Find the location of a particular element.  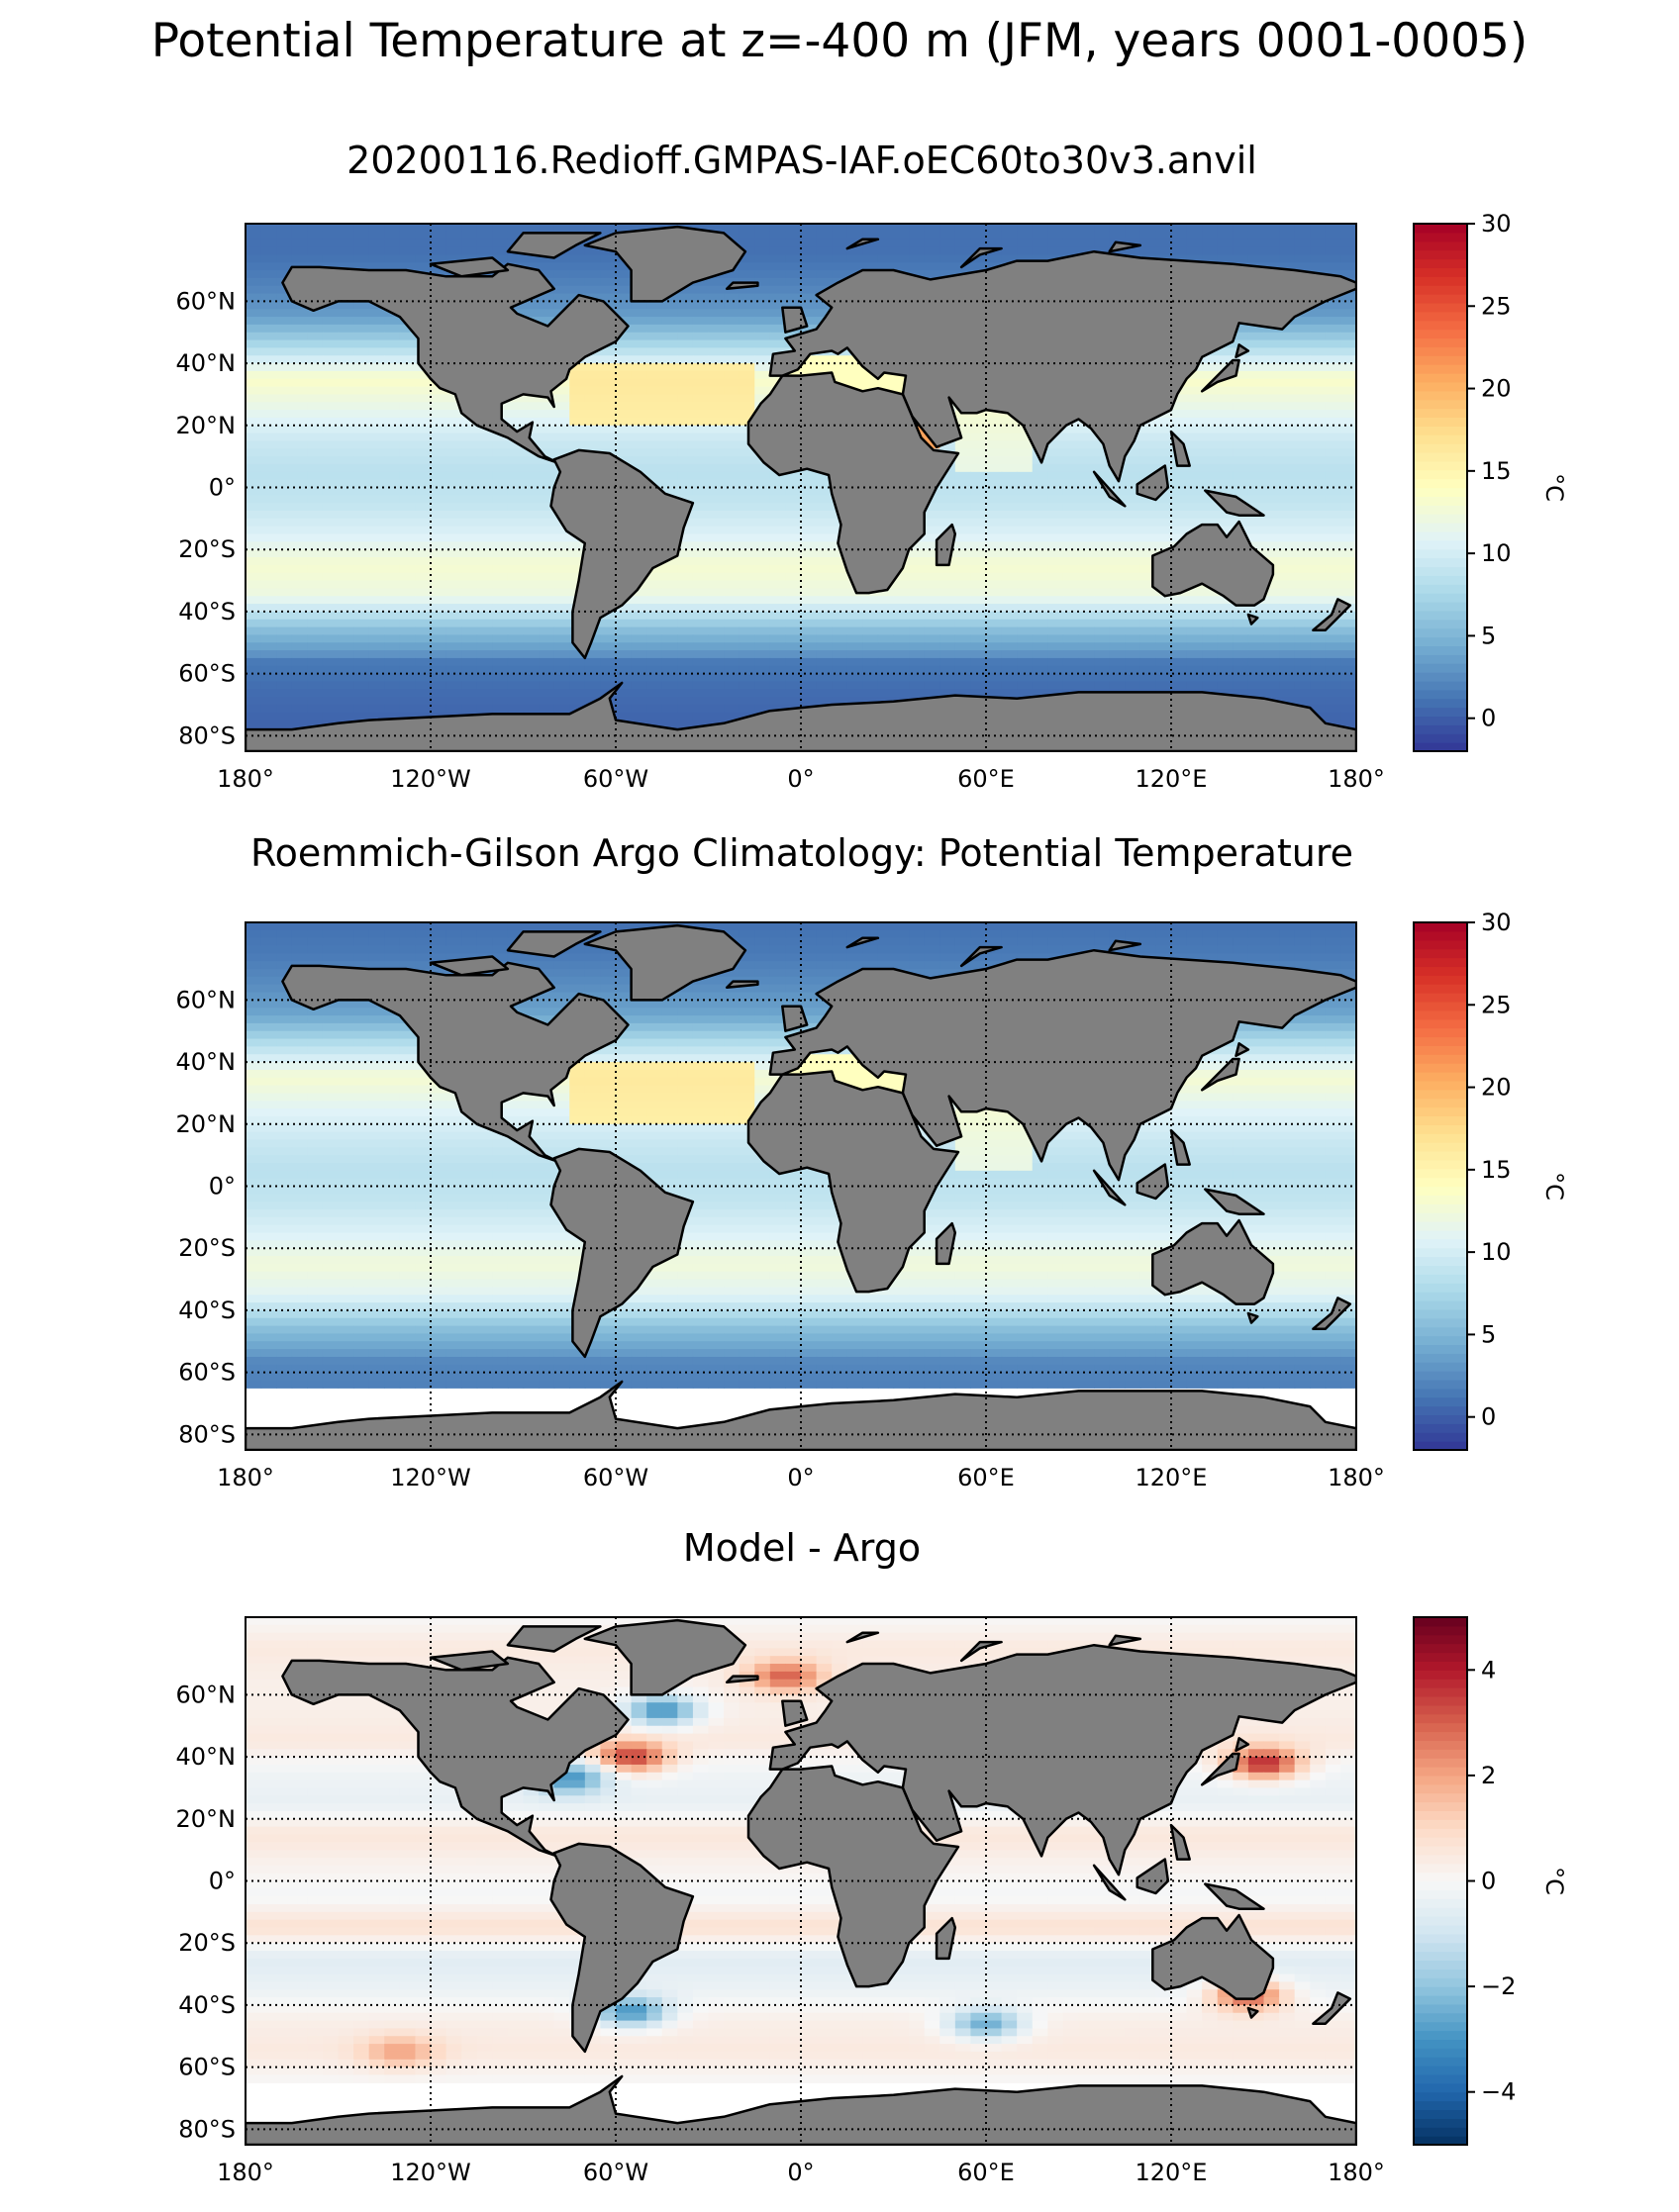

y-tick-label: 0° is located at coordinates (223, 488).